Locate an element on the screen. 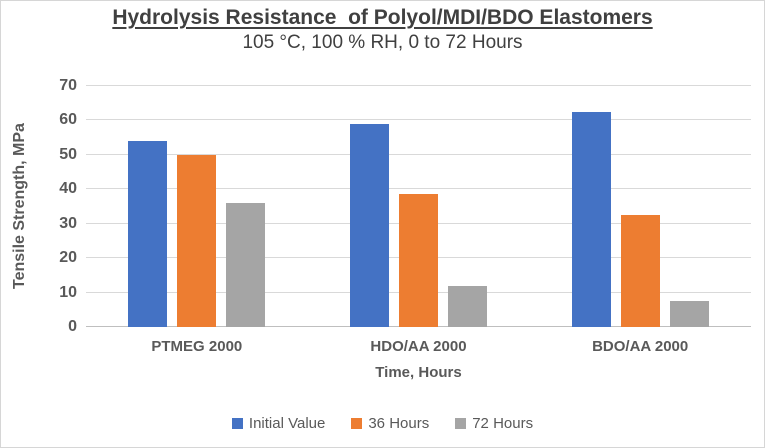  x-axis-title: Time, Hours is located at coordinates (418, 372).